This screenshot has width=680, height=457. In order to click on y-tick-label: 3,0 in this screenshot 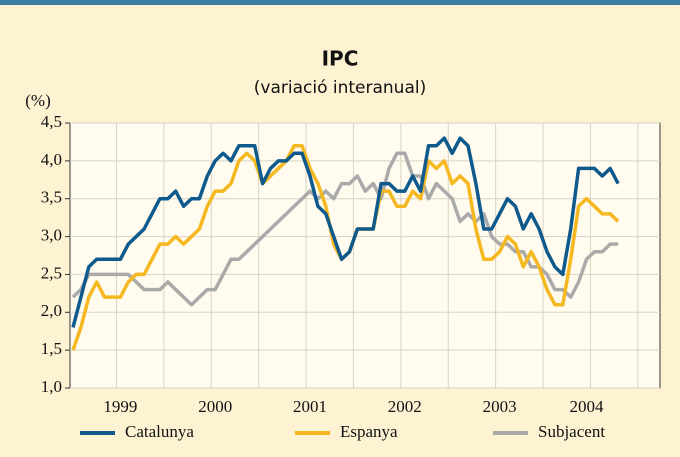, I will do `click(51, 234)`.